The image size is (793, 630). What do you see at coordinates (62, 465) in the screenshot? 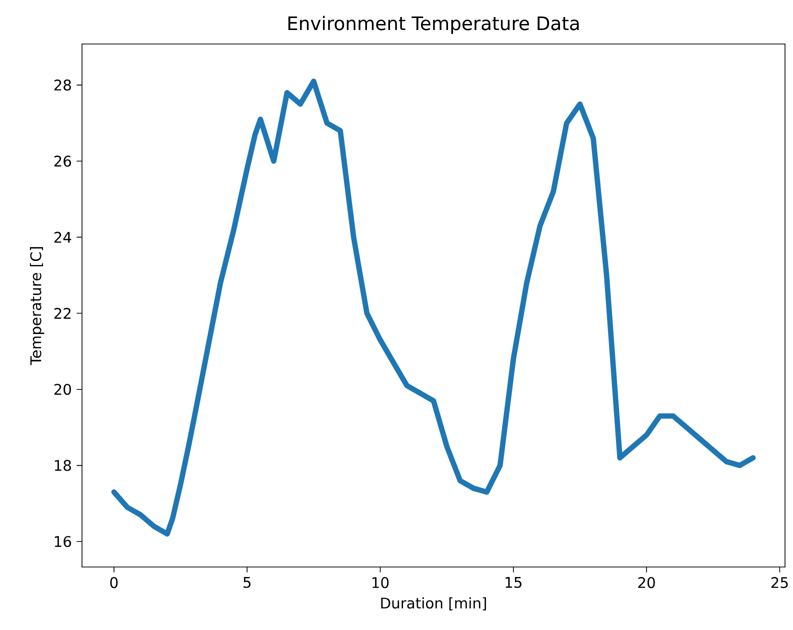
I see `y-tick-label: 18` at bounding box center [62, 465].